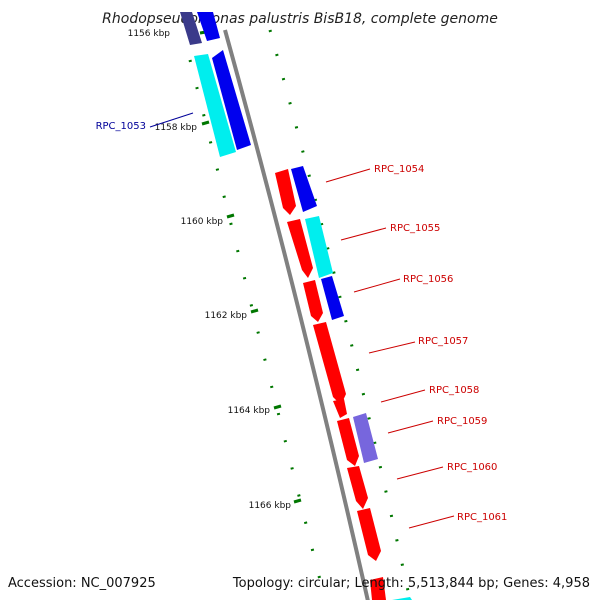 Image resolution: width=600 pixels, height=600 pixels. What do you see at coordinates (226, 316) in the screenshot?
I see `tick-label: 1162 kbp` at bounding box center [226, 316].